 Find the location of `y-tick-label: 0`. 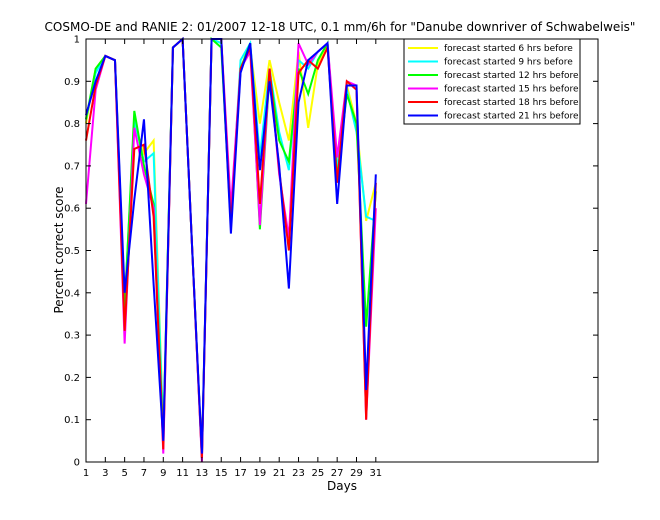

y-tick-label: 0 is located at coordinates (77, 463).